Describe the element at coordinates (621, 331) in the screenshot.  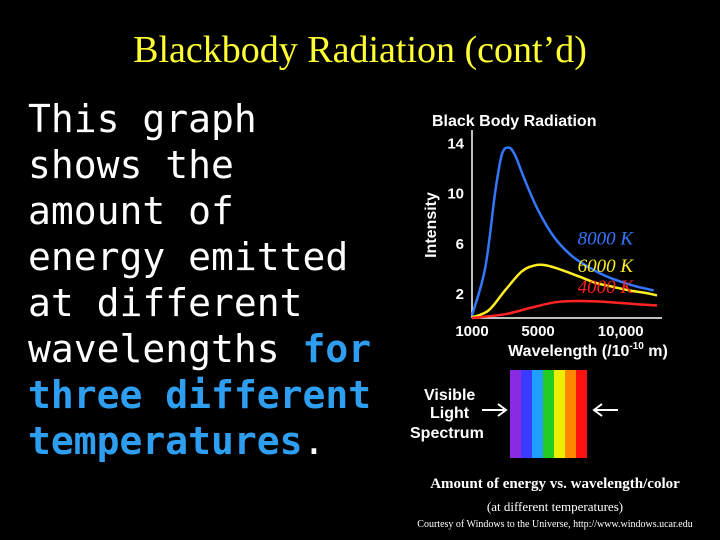
I see `x-tick-label: 10,000` at that location.